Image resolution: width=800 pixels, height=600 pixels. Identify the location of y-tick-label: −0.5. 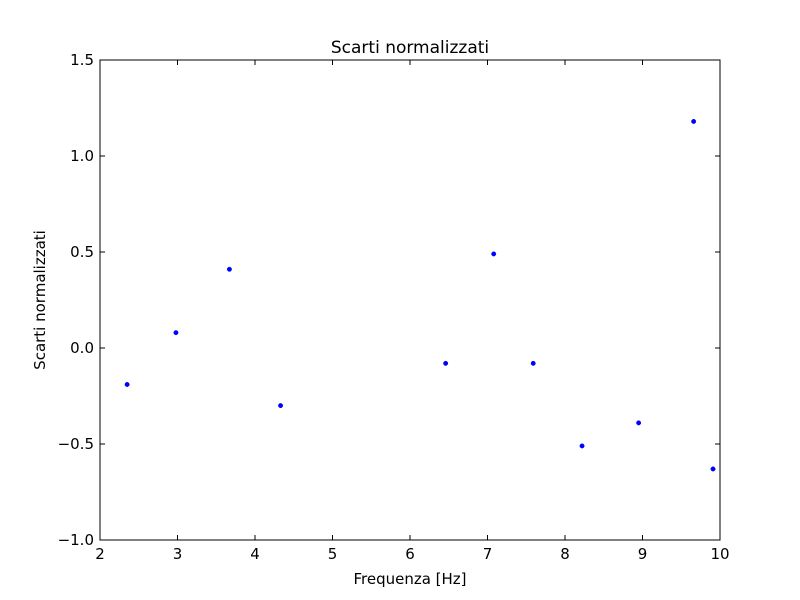
(76, 444).